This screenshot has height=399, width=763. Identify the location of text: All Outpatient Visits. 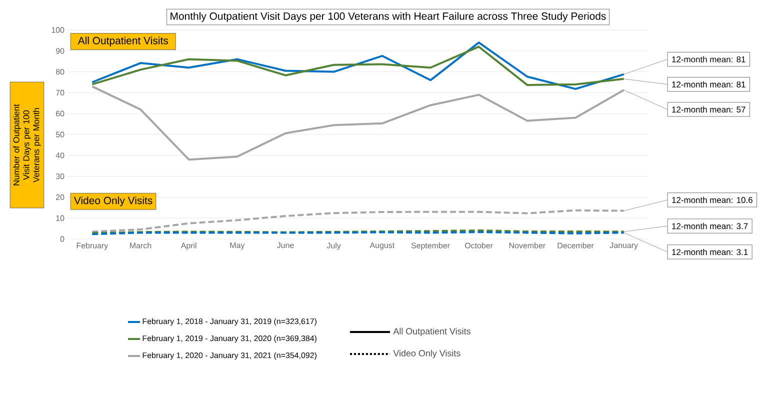
(431, 332).